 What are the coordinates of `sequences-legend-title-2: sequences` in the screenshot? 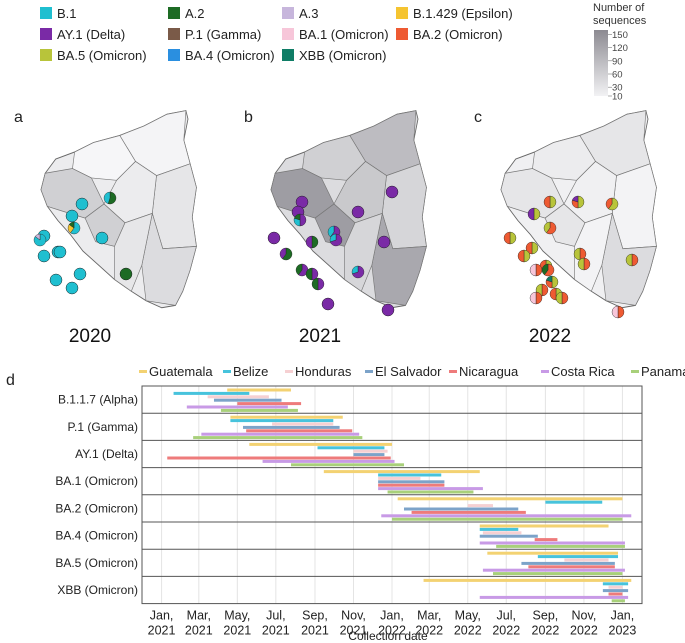 It's located at (620, 21).